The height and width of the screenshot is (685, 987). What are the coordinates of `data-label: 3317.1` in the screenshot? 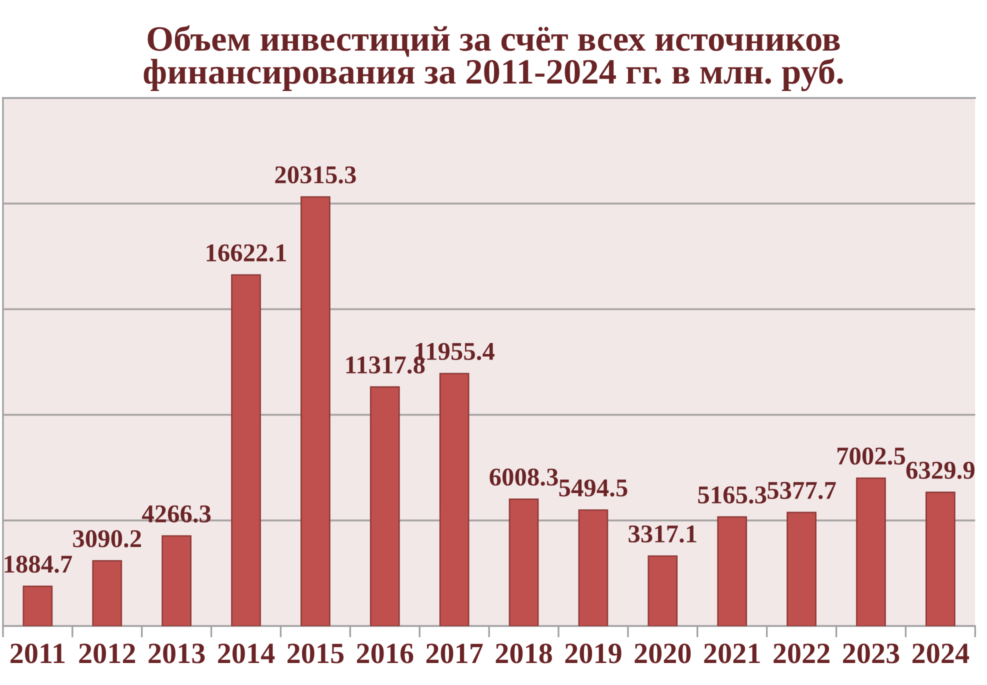 It's located at (662, 534).